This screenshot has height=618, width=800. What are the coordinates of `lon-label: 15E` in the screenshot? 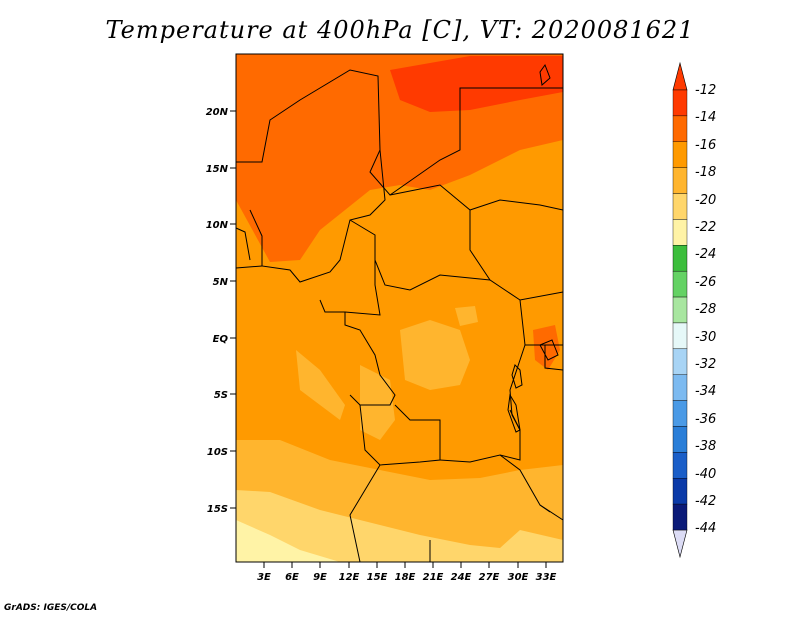 It's located at (377, 577).